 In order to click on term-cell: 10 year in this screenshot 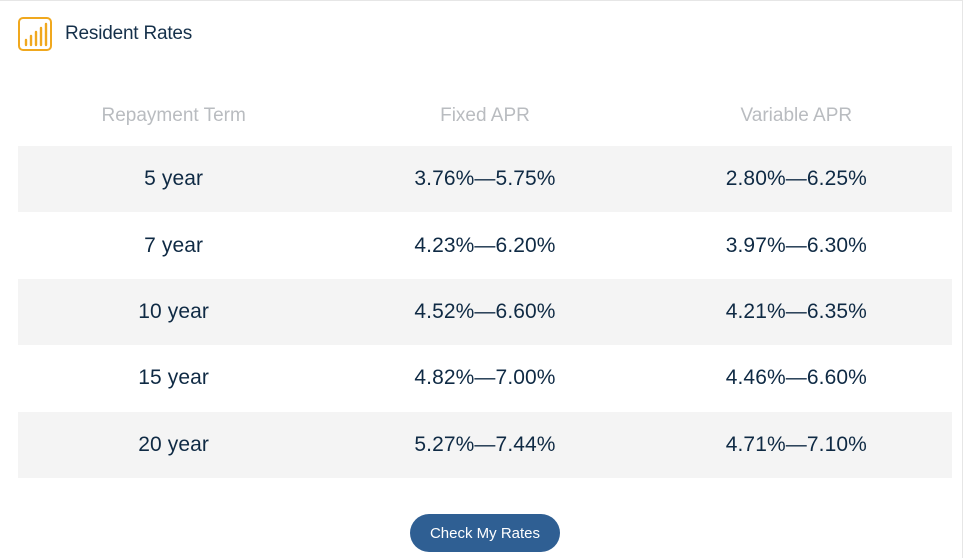, I will do `click(174, 311)`.